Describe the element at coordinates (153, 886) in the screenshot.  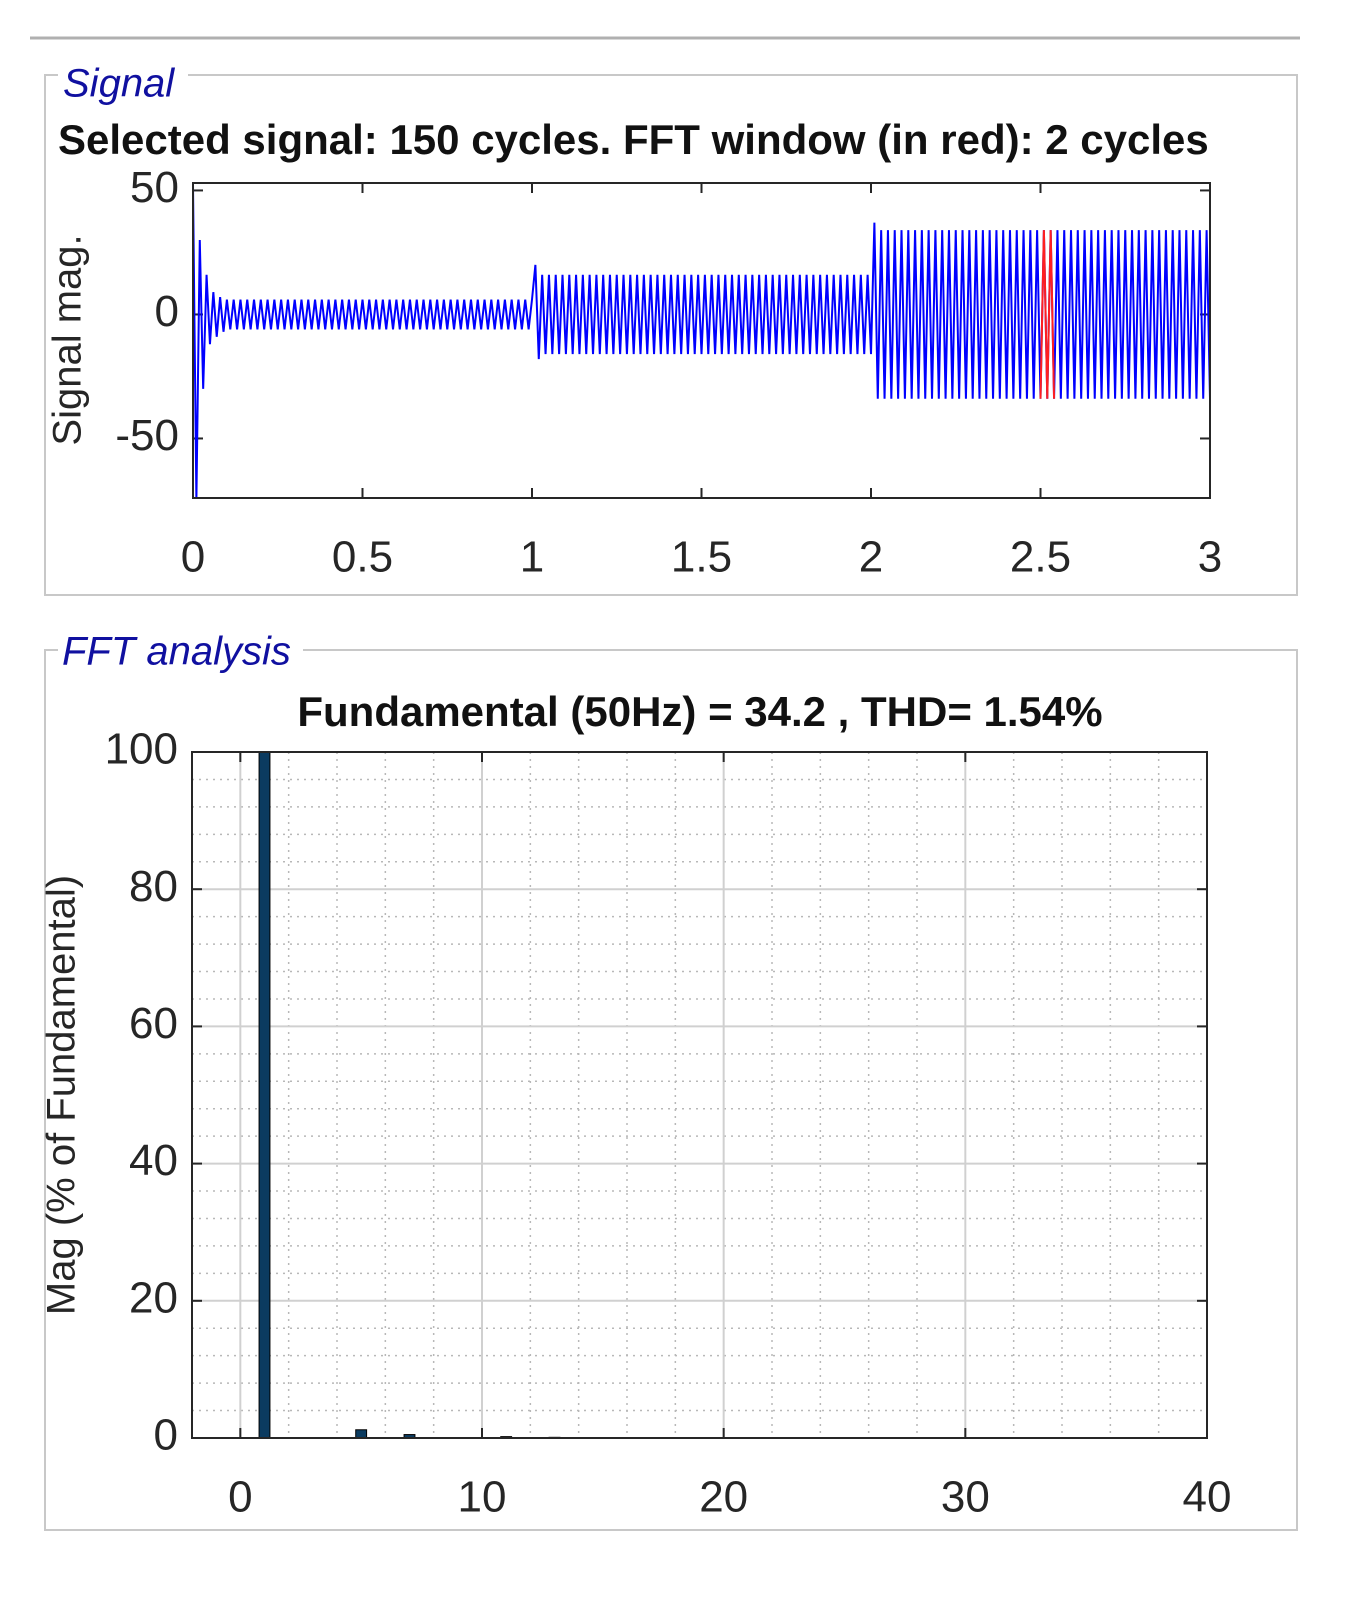
I see `y-tick-label: 80` at that location.